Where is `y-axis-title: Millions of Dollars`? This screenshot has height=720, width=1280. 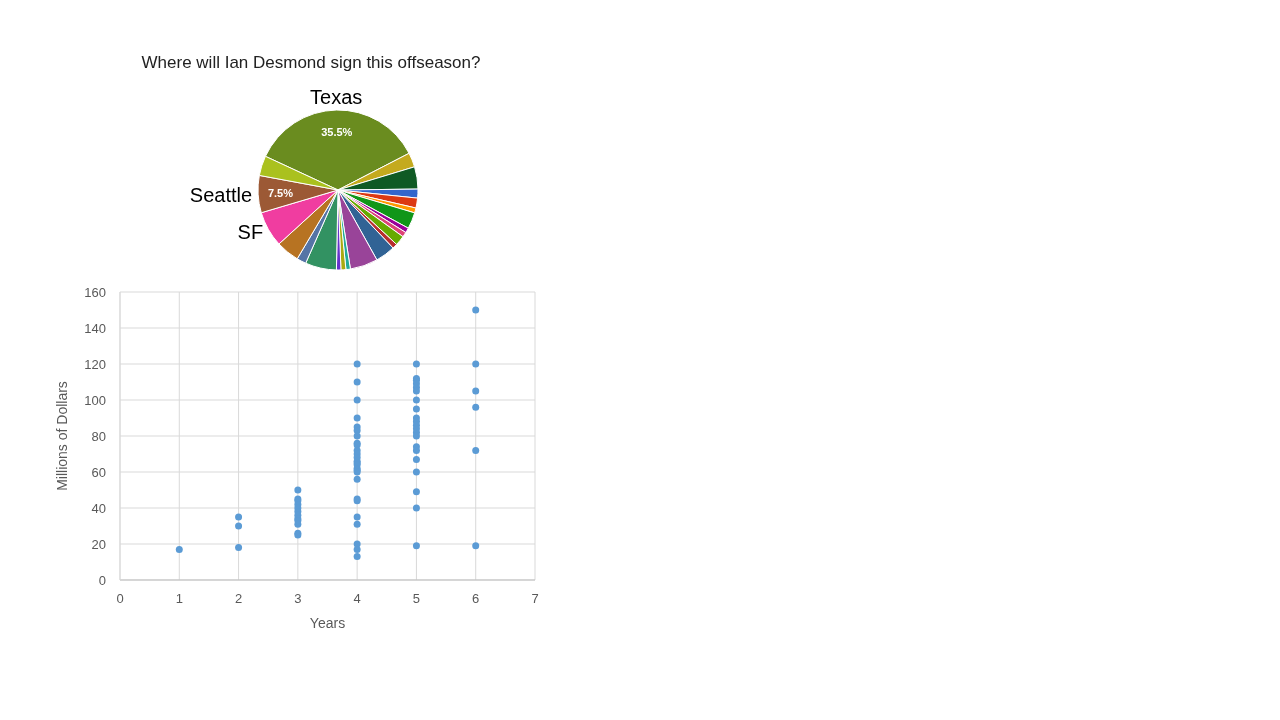 y-axis-title: Millions of Dollars is located at coordinates (61, 436).